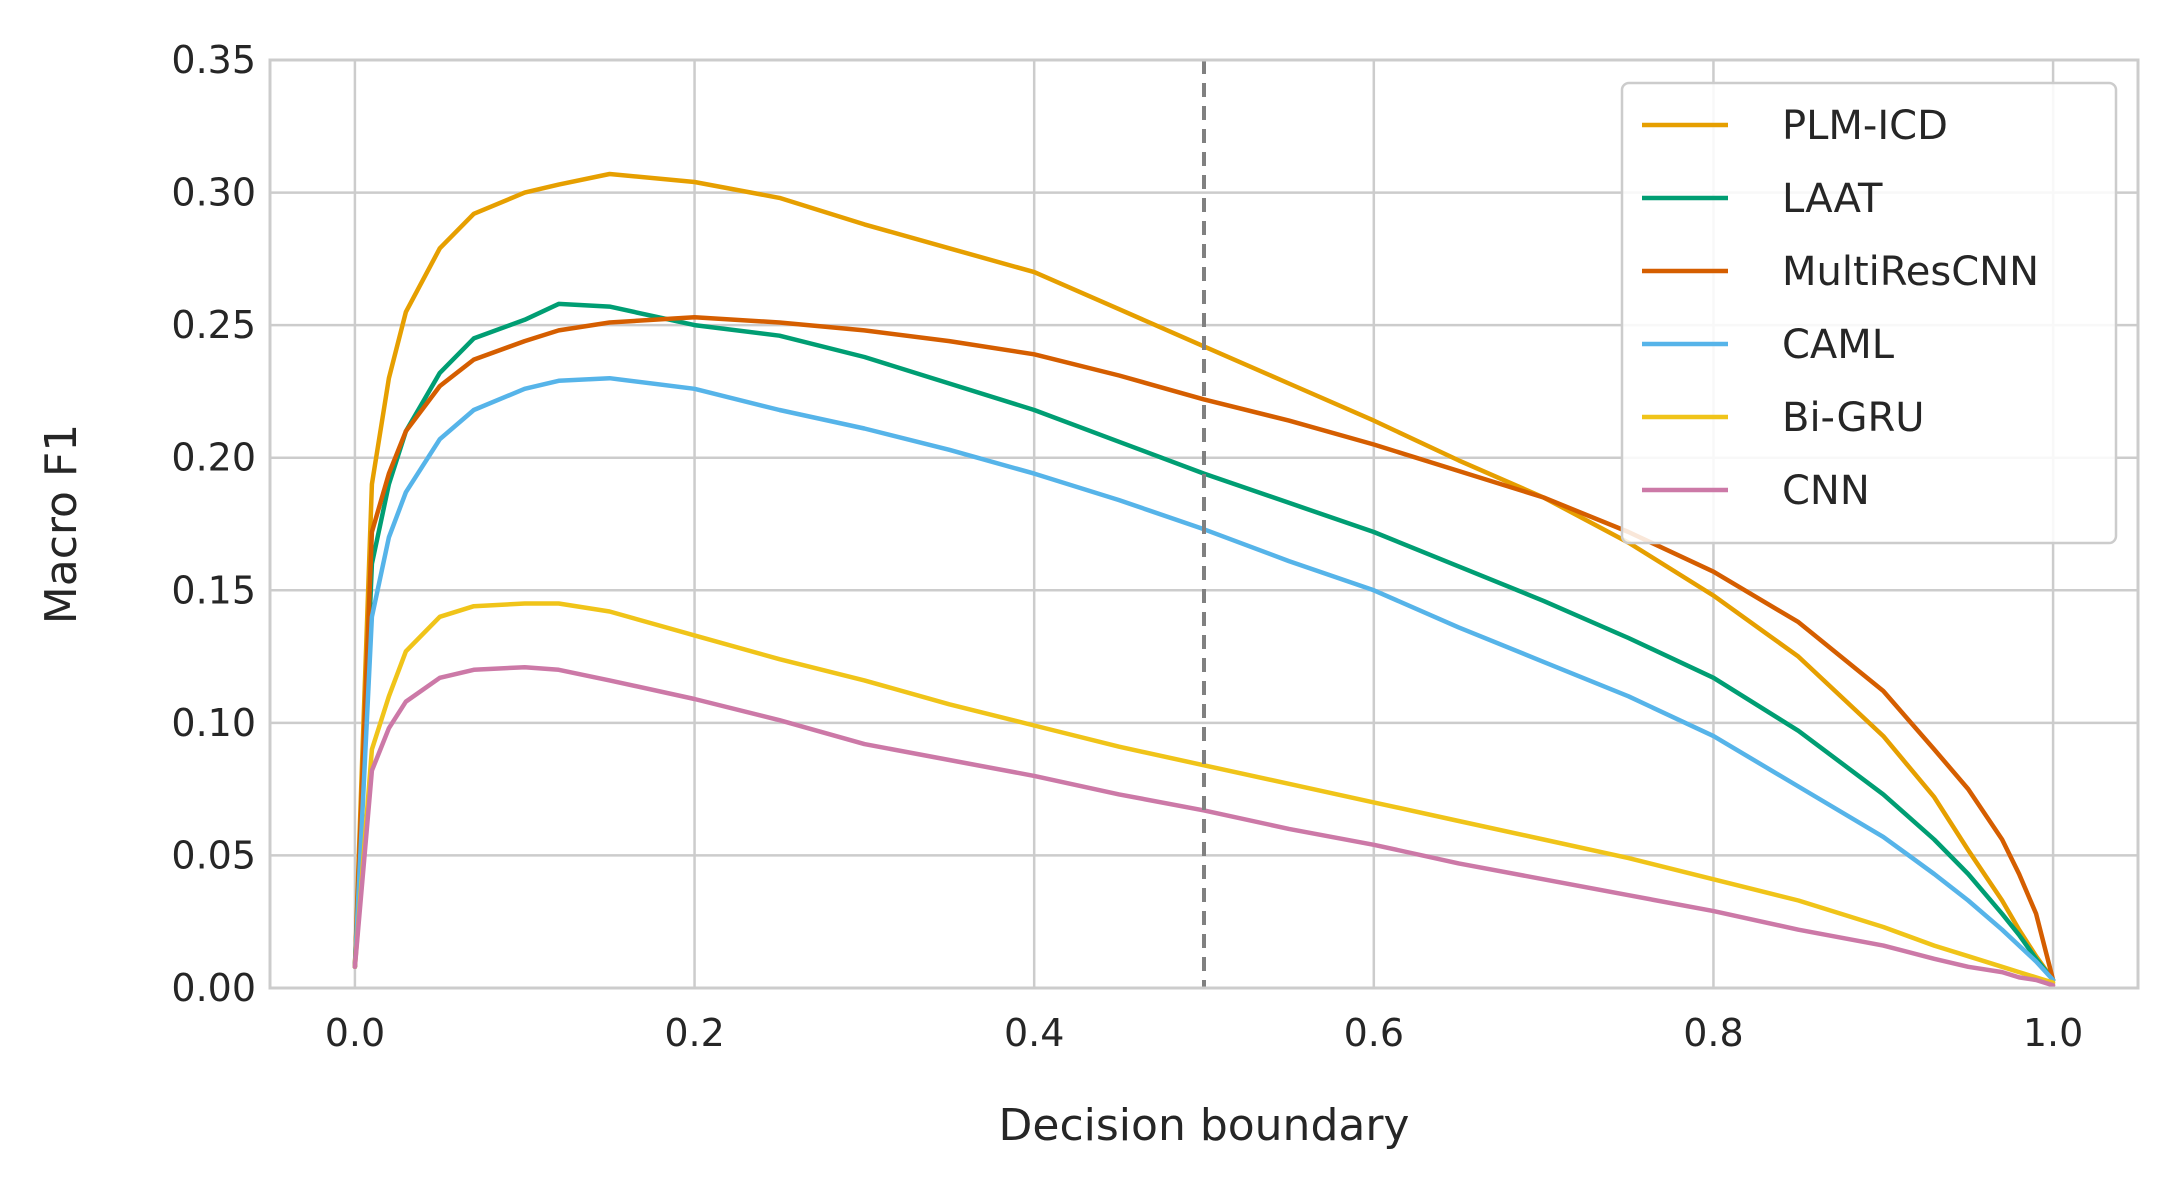 Image resolution: width=2169 pixels, height=1191 pixels. Describe the element at coordinates (1374, 1033) in the screenshot. I see `x-tick-label: 0.6` at that location.